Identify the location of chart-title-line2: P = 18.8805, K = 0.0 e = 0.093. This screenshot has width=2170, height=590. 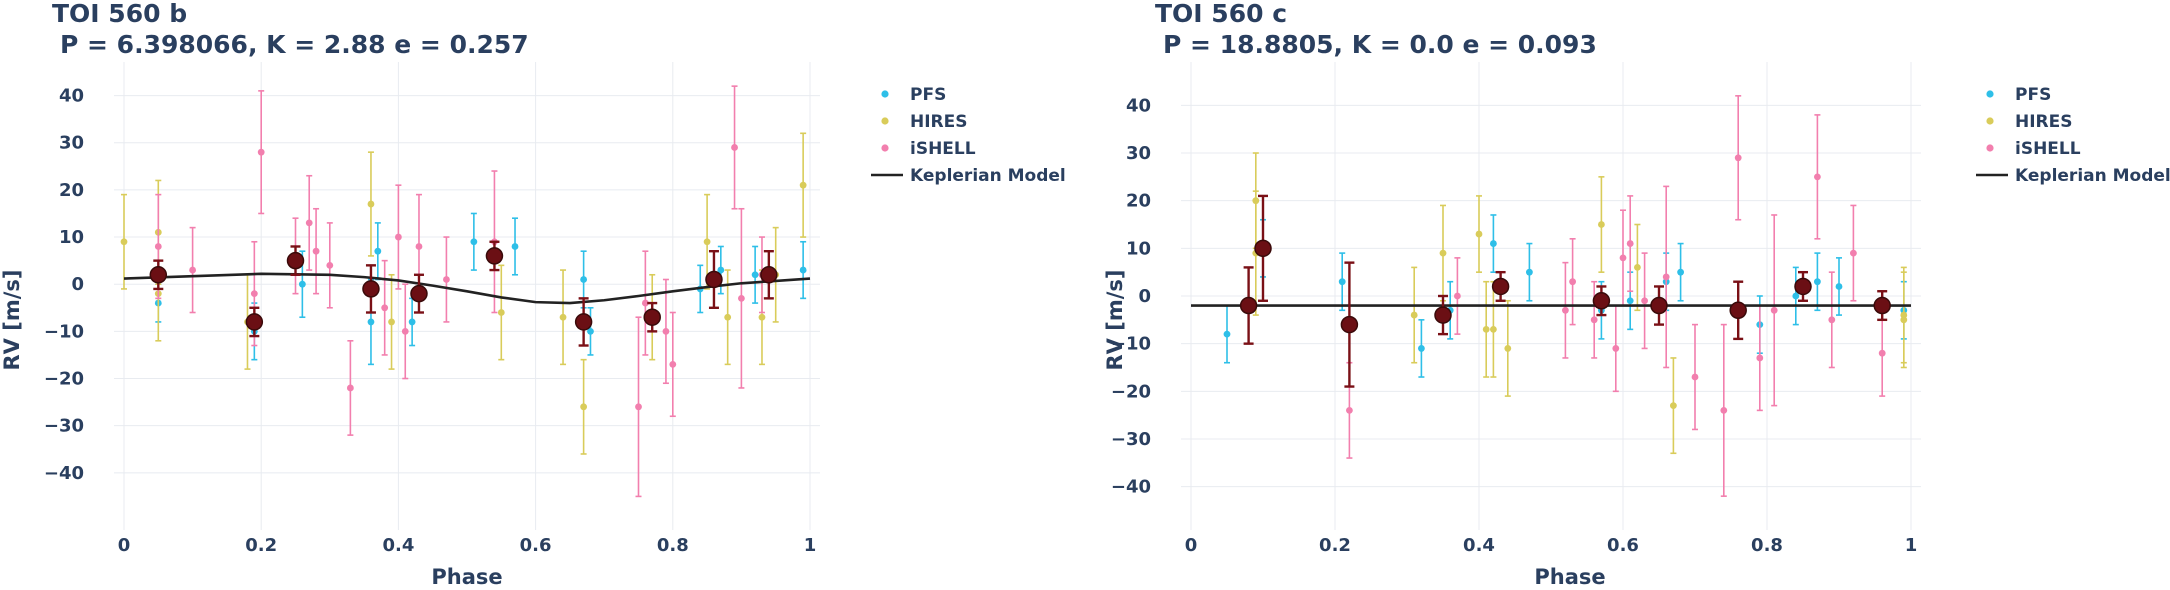
(1380, 44).